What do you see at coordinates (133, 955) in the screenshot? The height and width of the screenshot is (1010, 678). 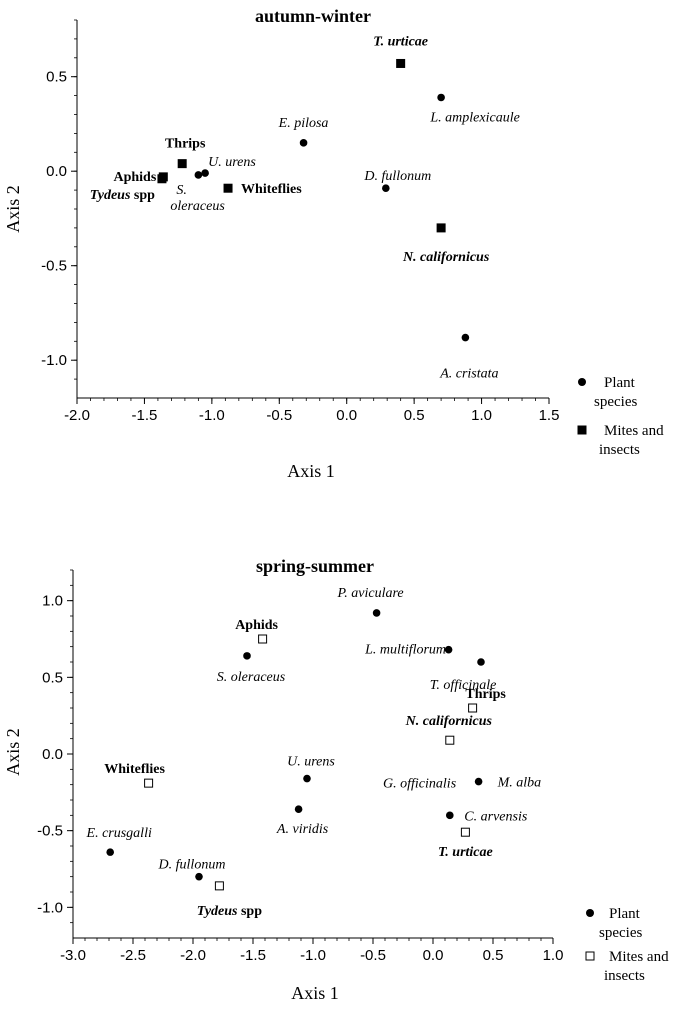 I see `x-tick-label: -2.5` at bounding box center [133, 955].